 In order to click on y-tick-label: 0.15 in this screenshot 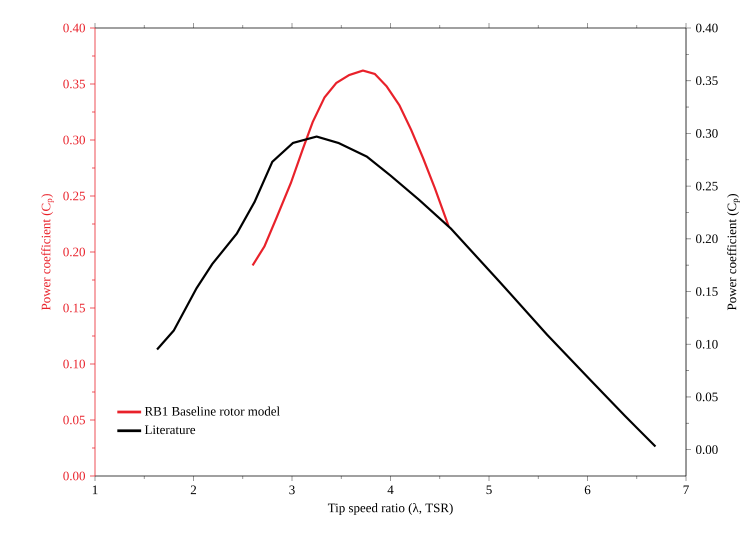, I will do `click(74, 308)`.